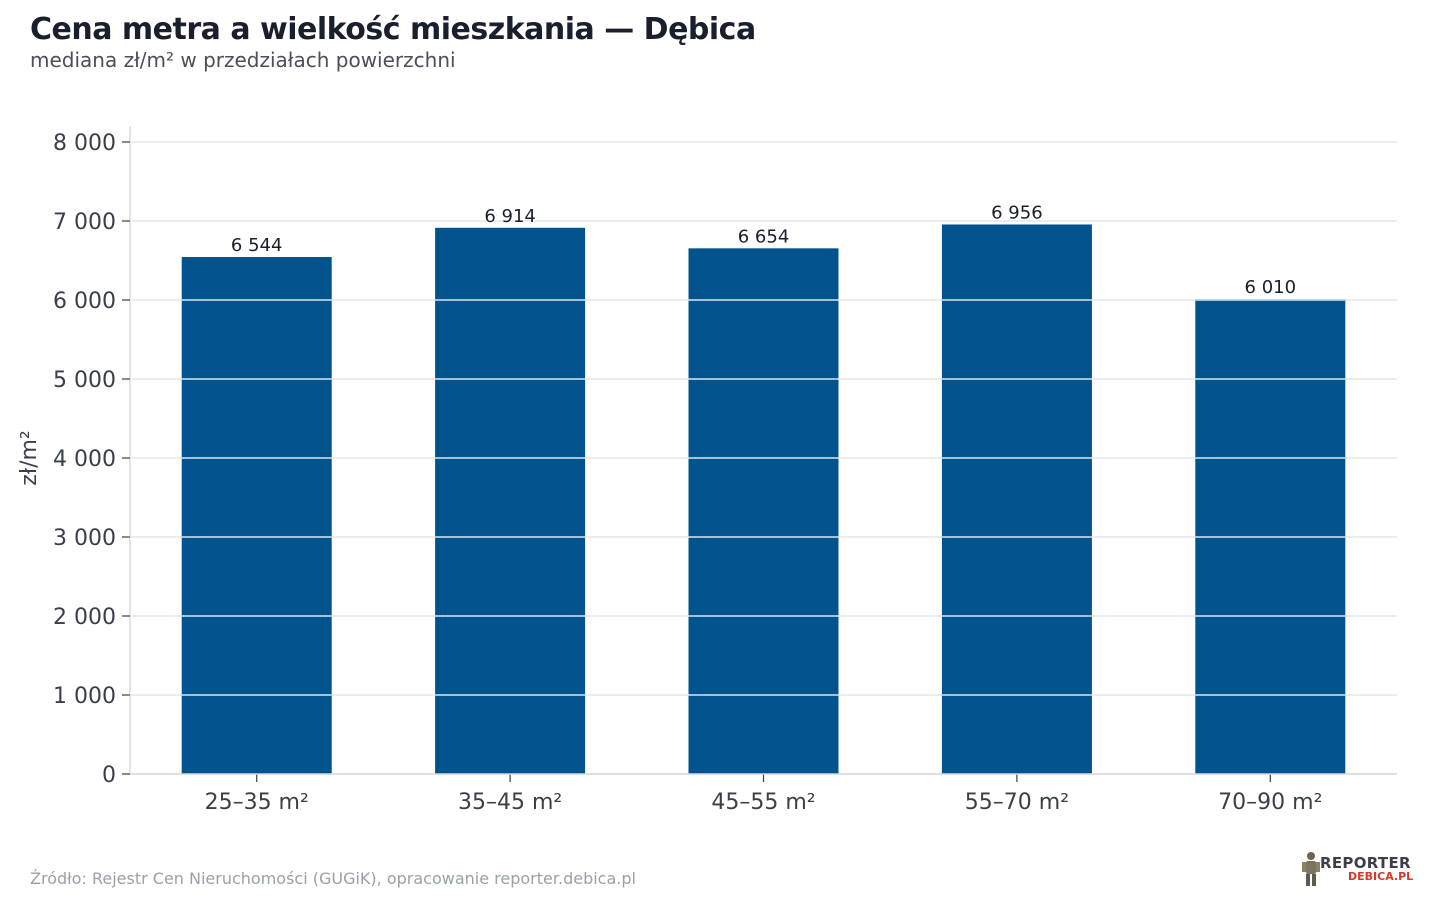  Describe the element at coordinates (84, 696) in the screenshot. I see `y-tick-label: 1 000` at that location.